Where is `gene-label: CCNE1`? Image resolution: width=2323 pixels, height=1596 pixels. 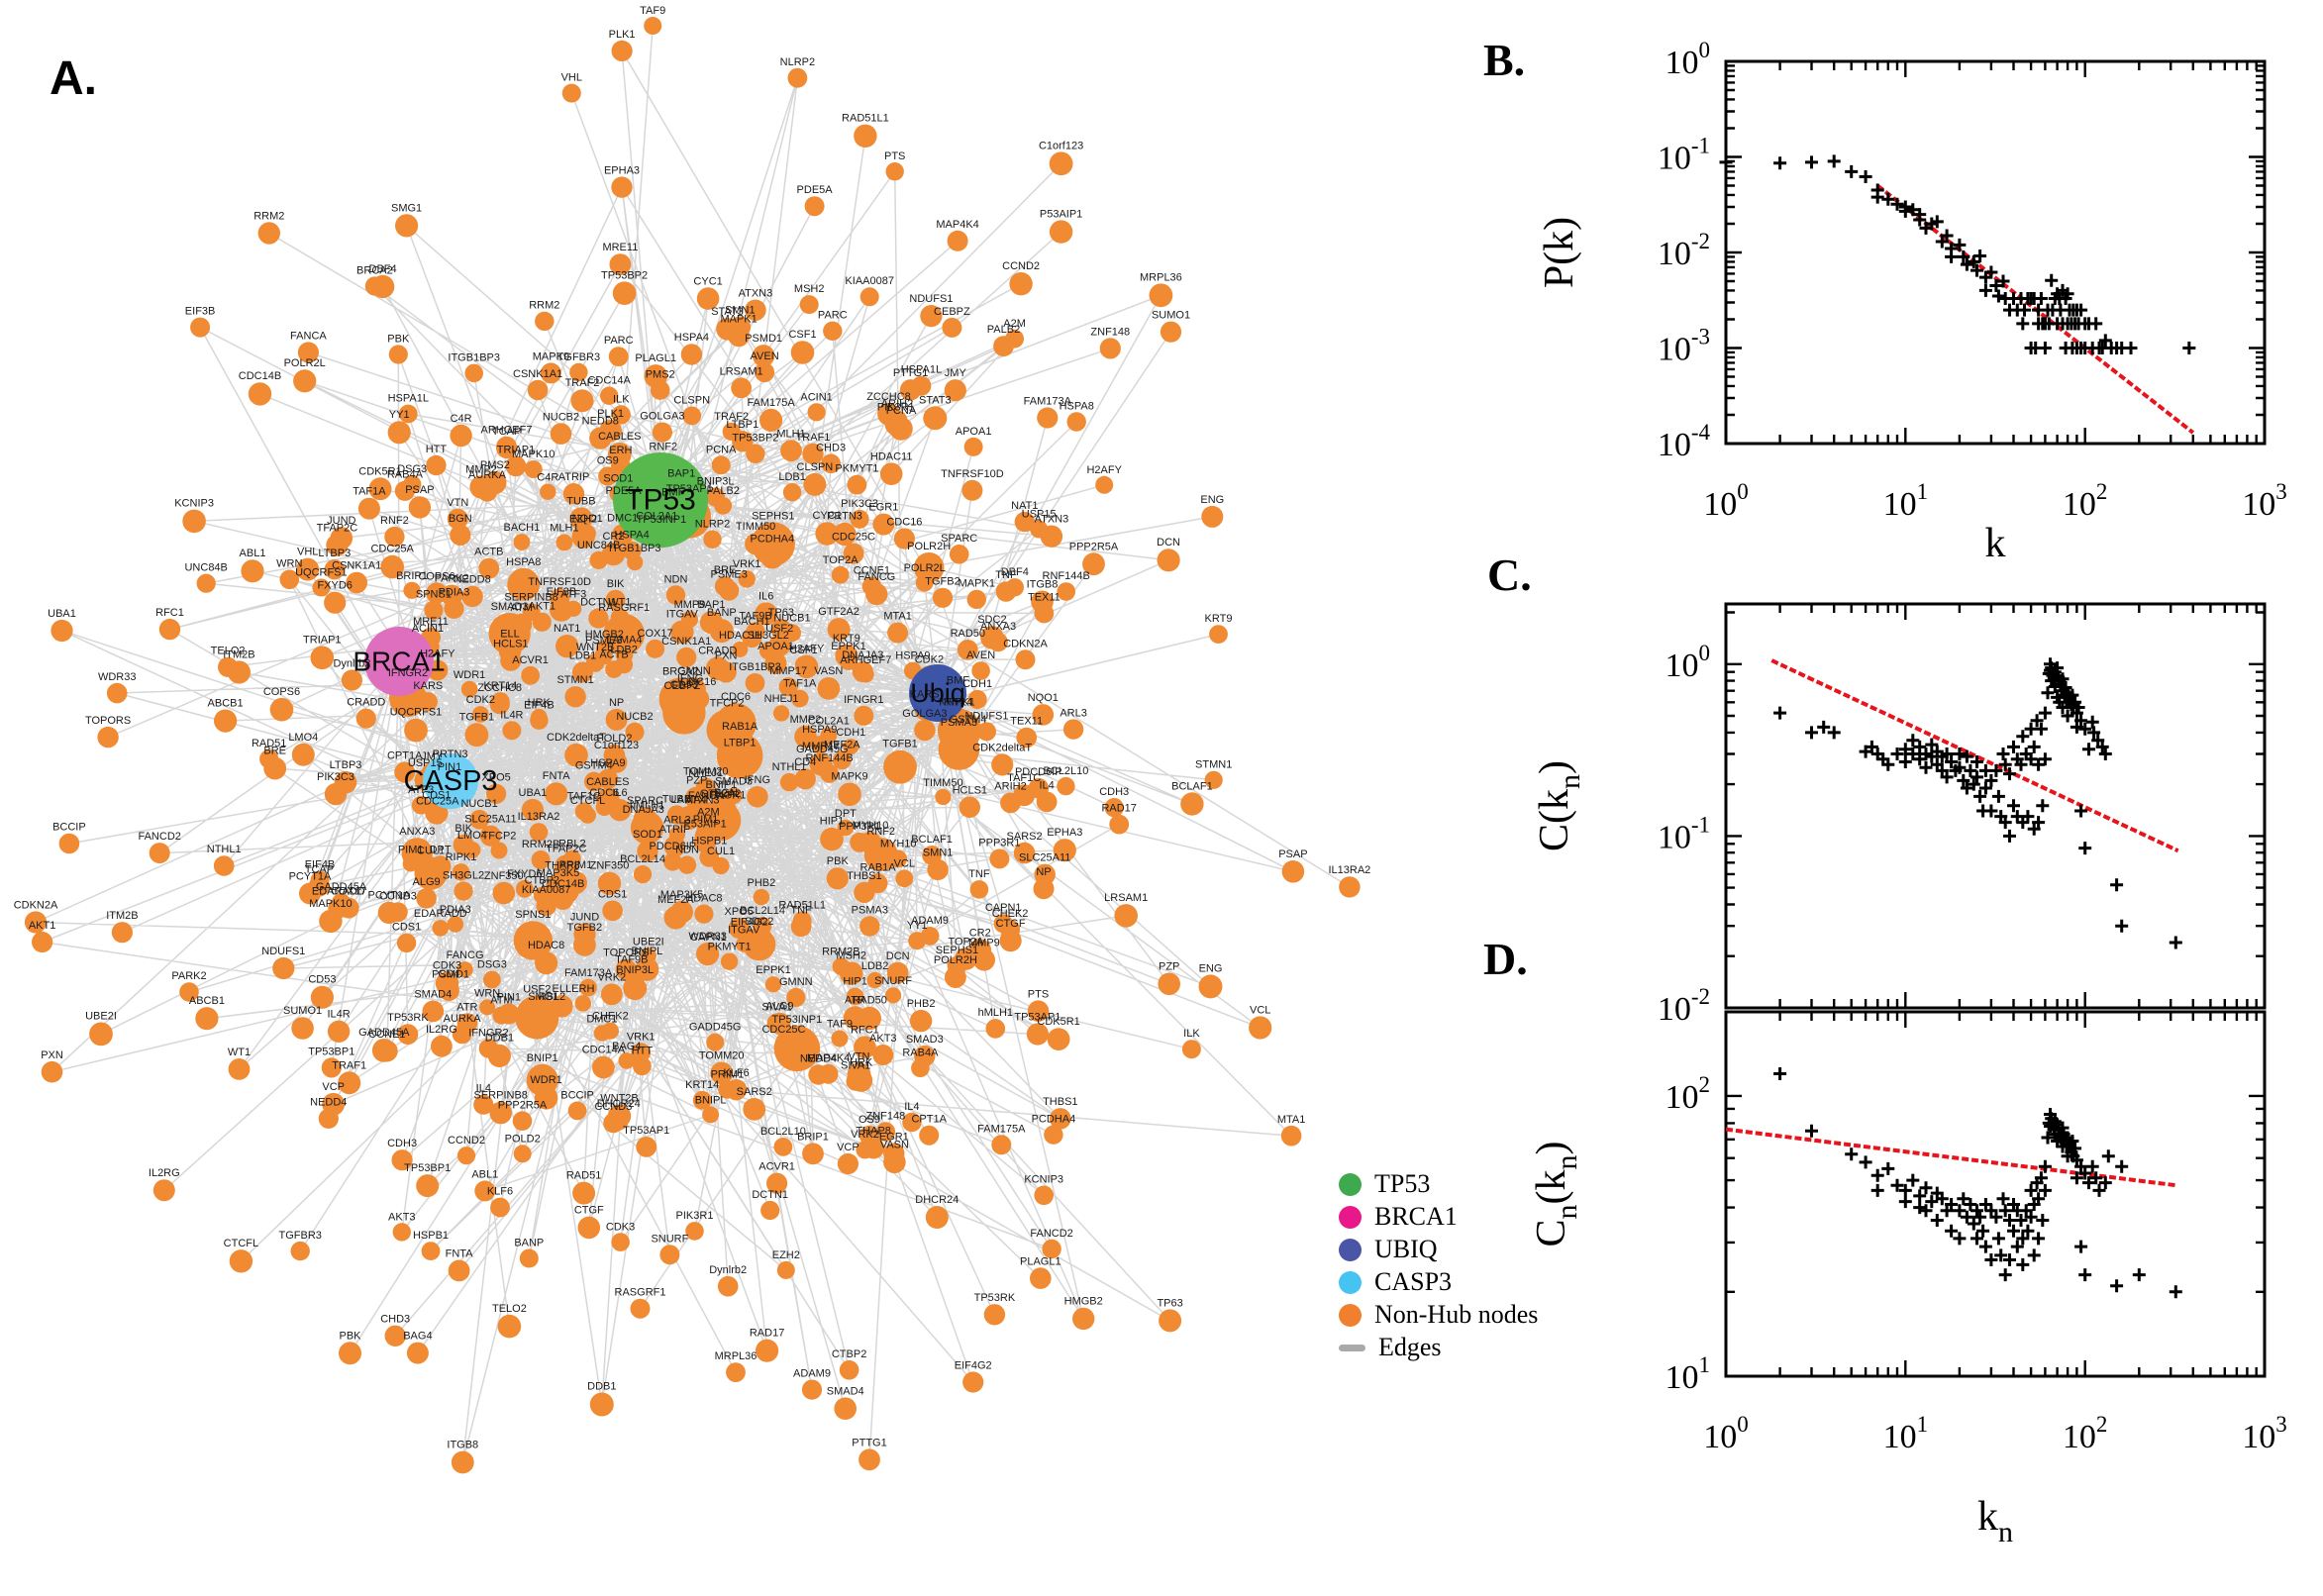
gene-label: CCNE1 is located at coordinates (386, 1035).